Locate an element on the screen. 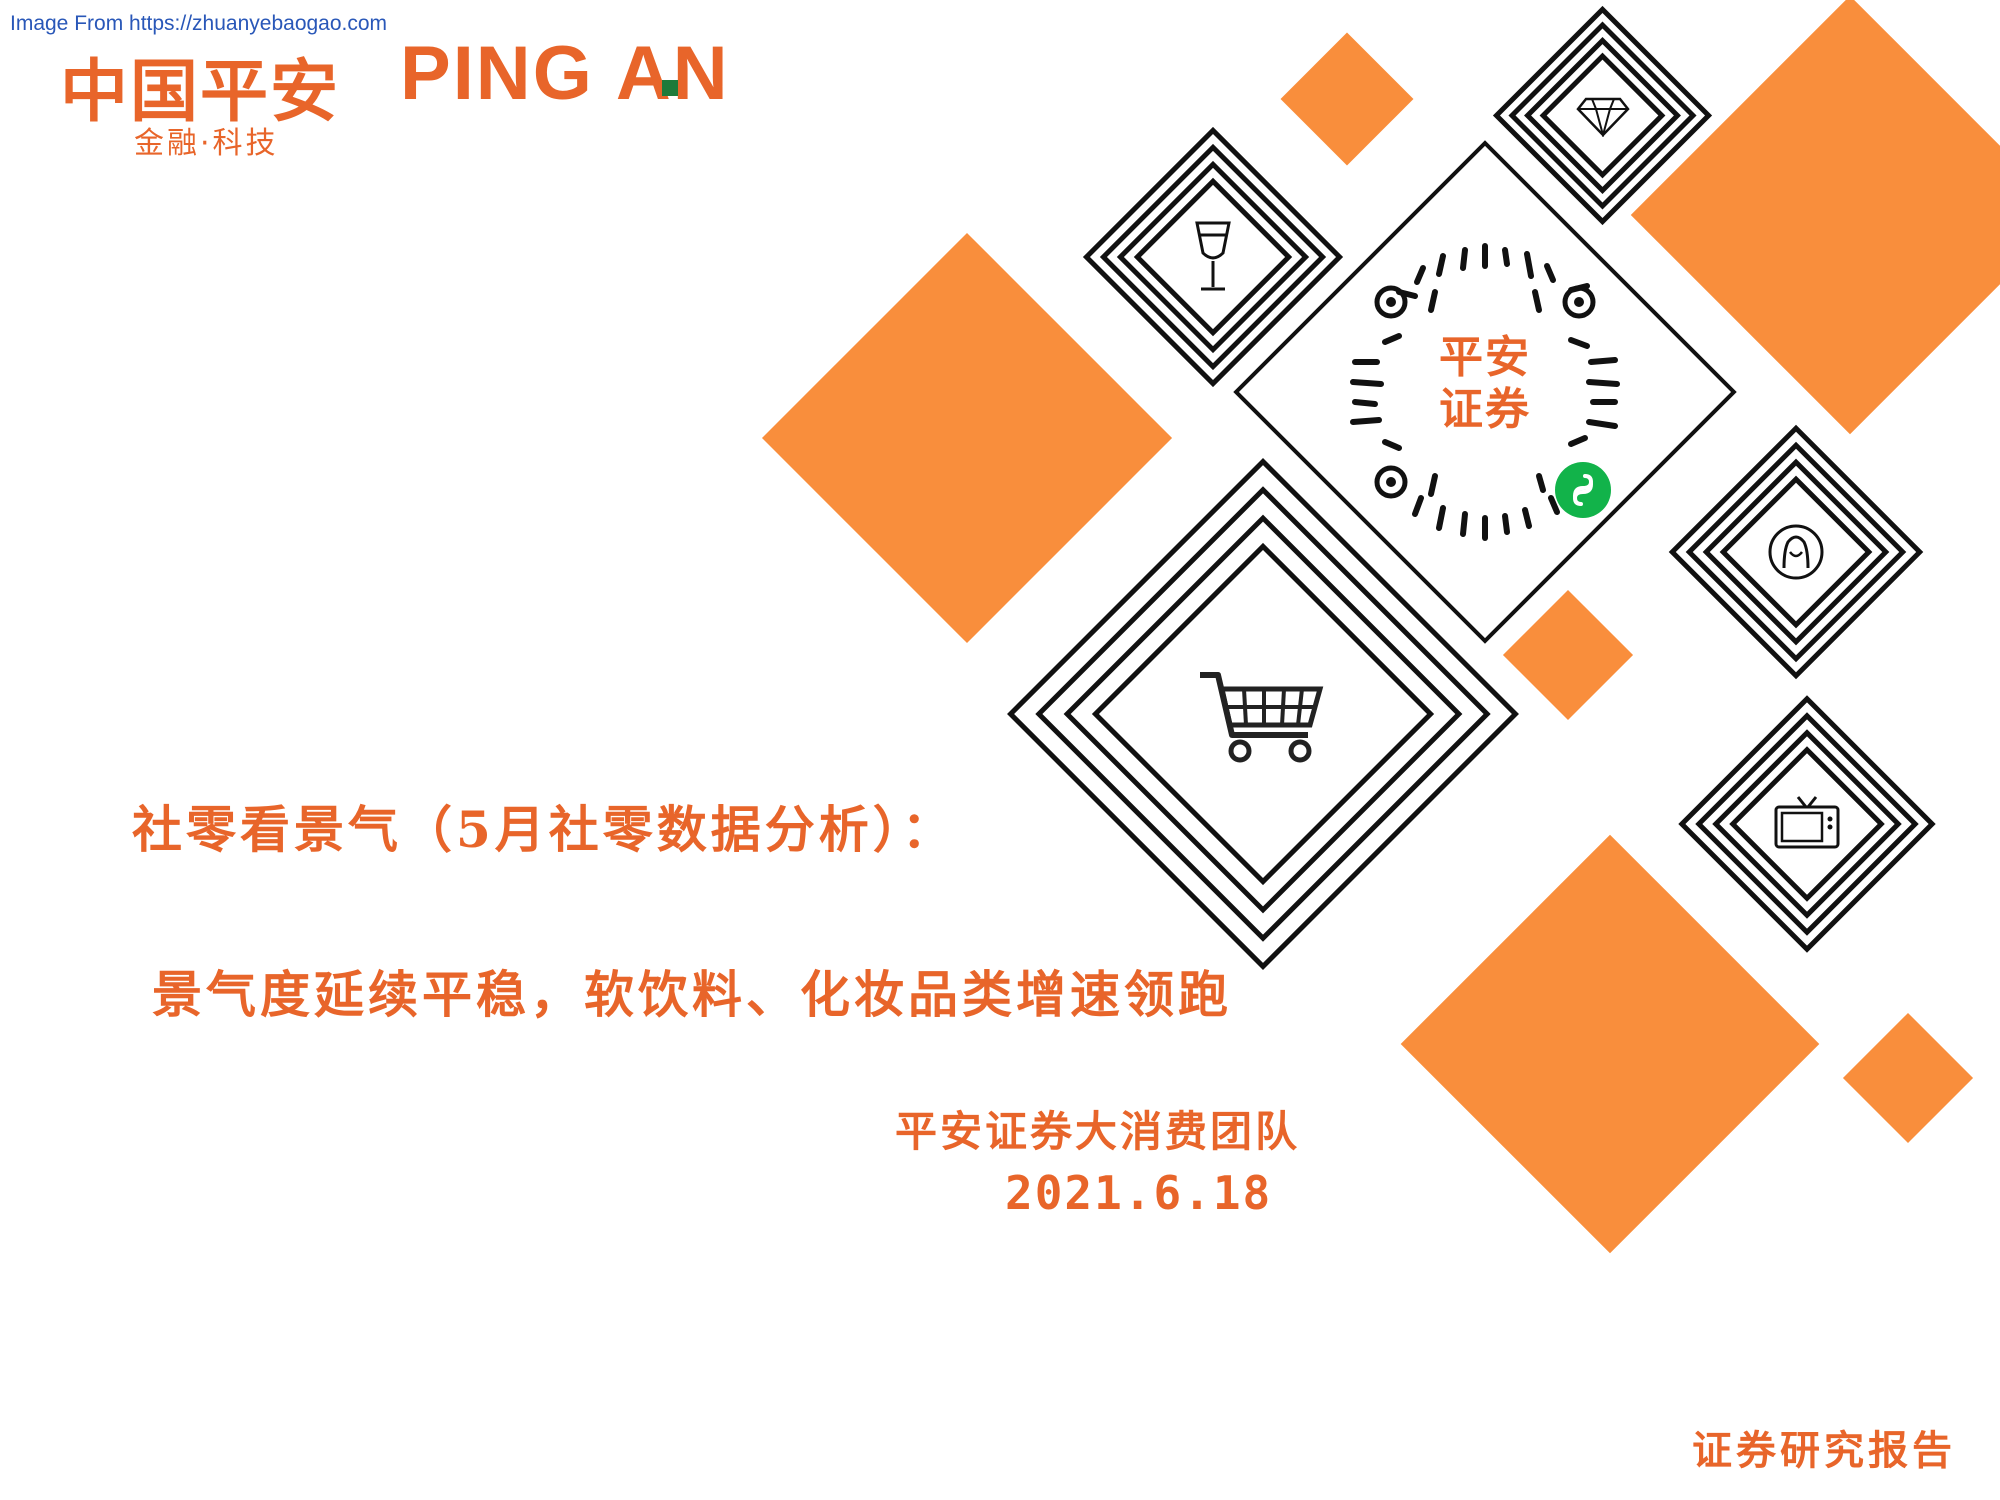  tv-icon is located at coordinates (1807, 822).